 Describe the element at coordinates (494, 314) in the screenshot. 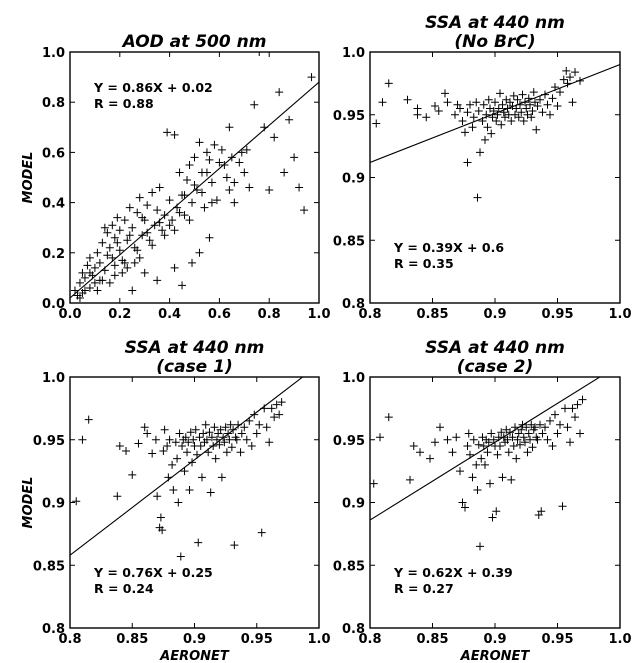

I see `x-tick-label: 0.9` at that location.